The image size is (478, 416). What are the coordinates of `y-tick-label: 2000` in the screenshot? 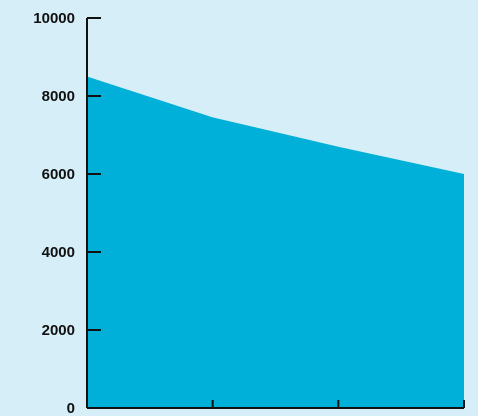 It's located at (58, 330).